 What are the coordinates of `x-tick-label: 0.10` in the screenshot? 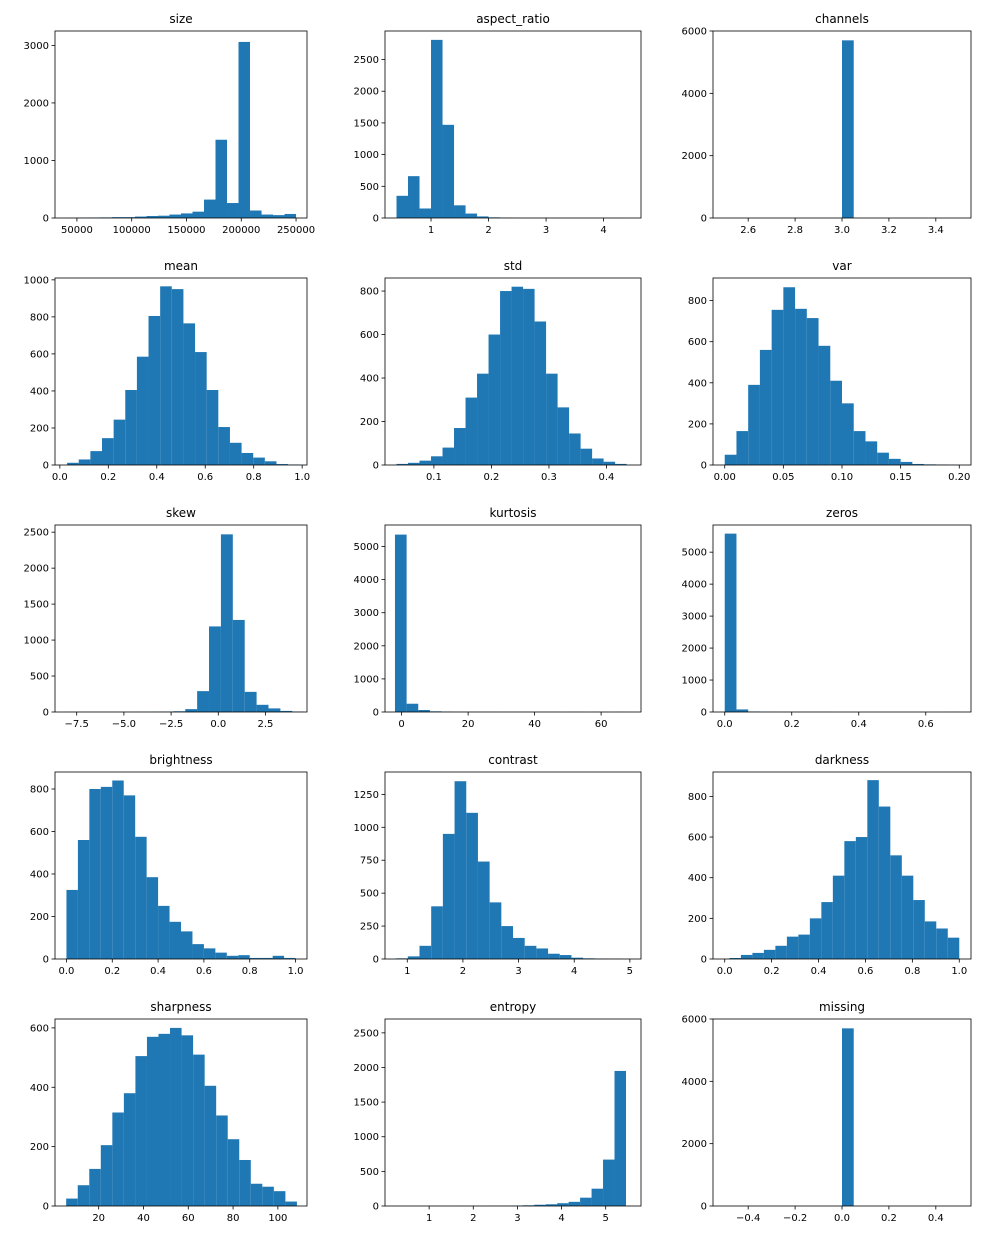 It's located at (842, 477).